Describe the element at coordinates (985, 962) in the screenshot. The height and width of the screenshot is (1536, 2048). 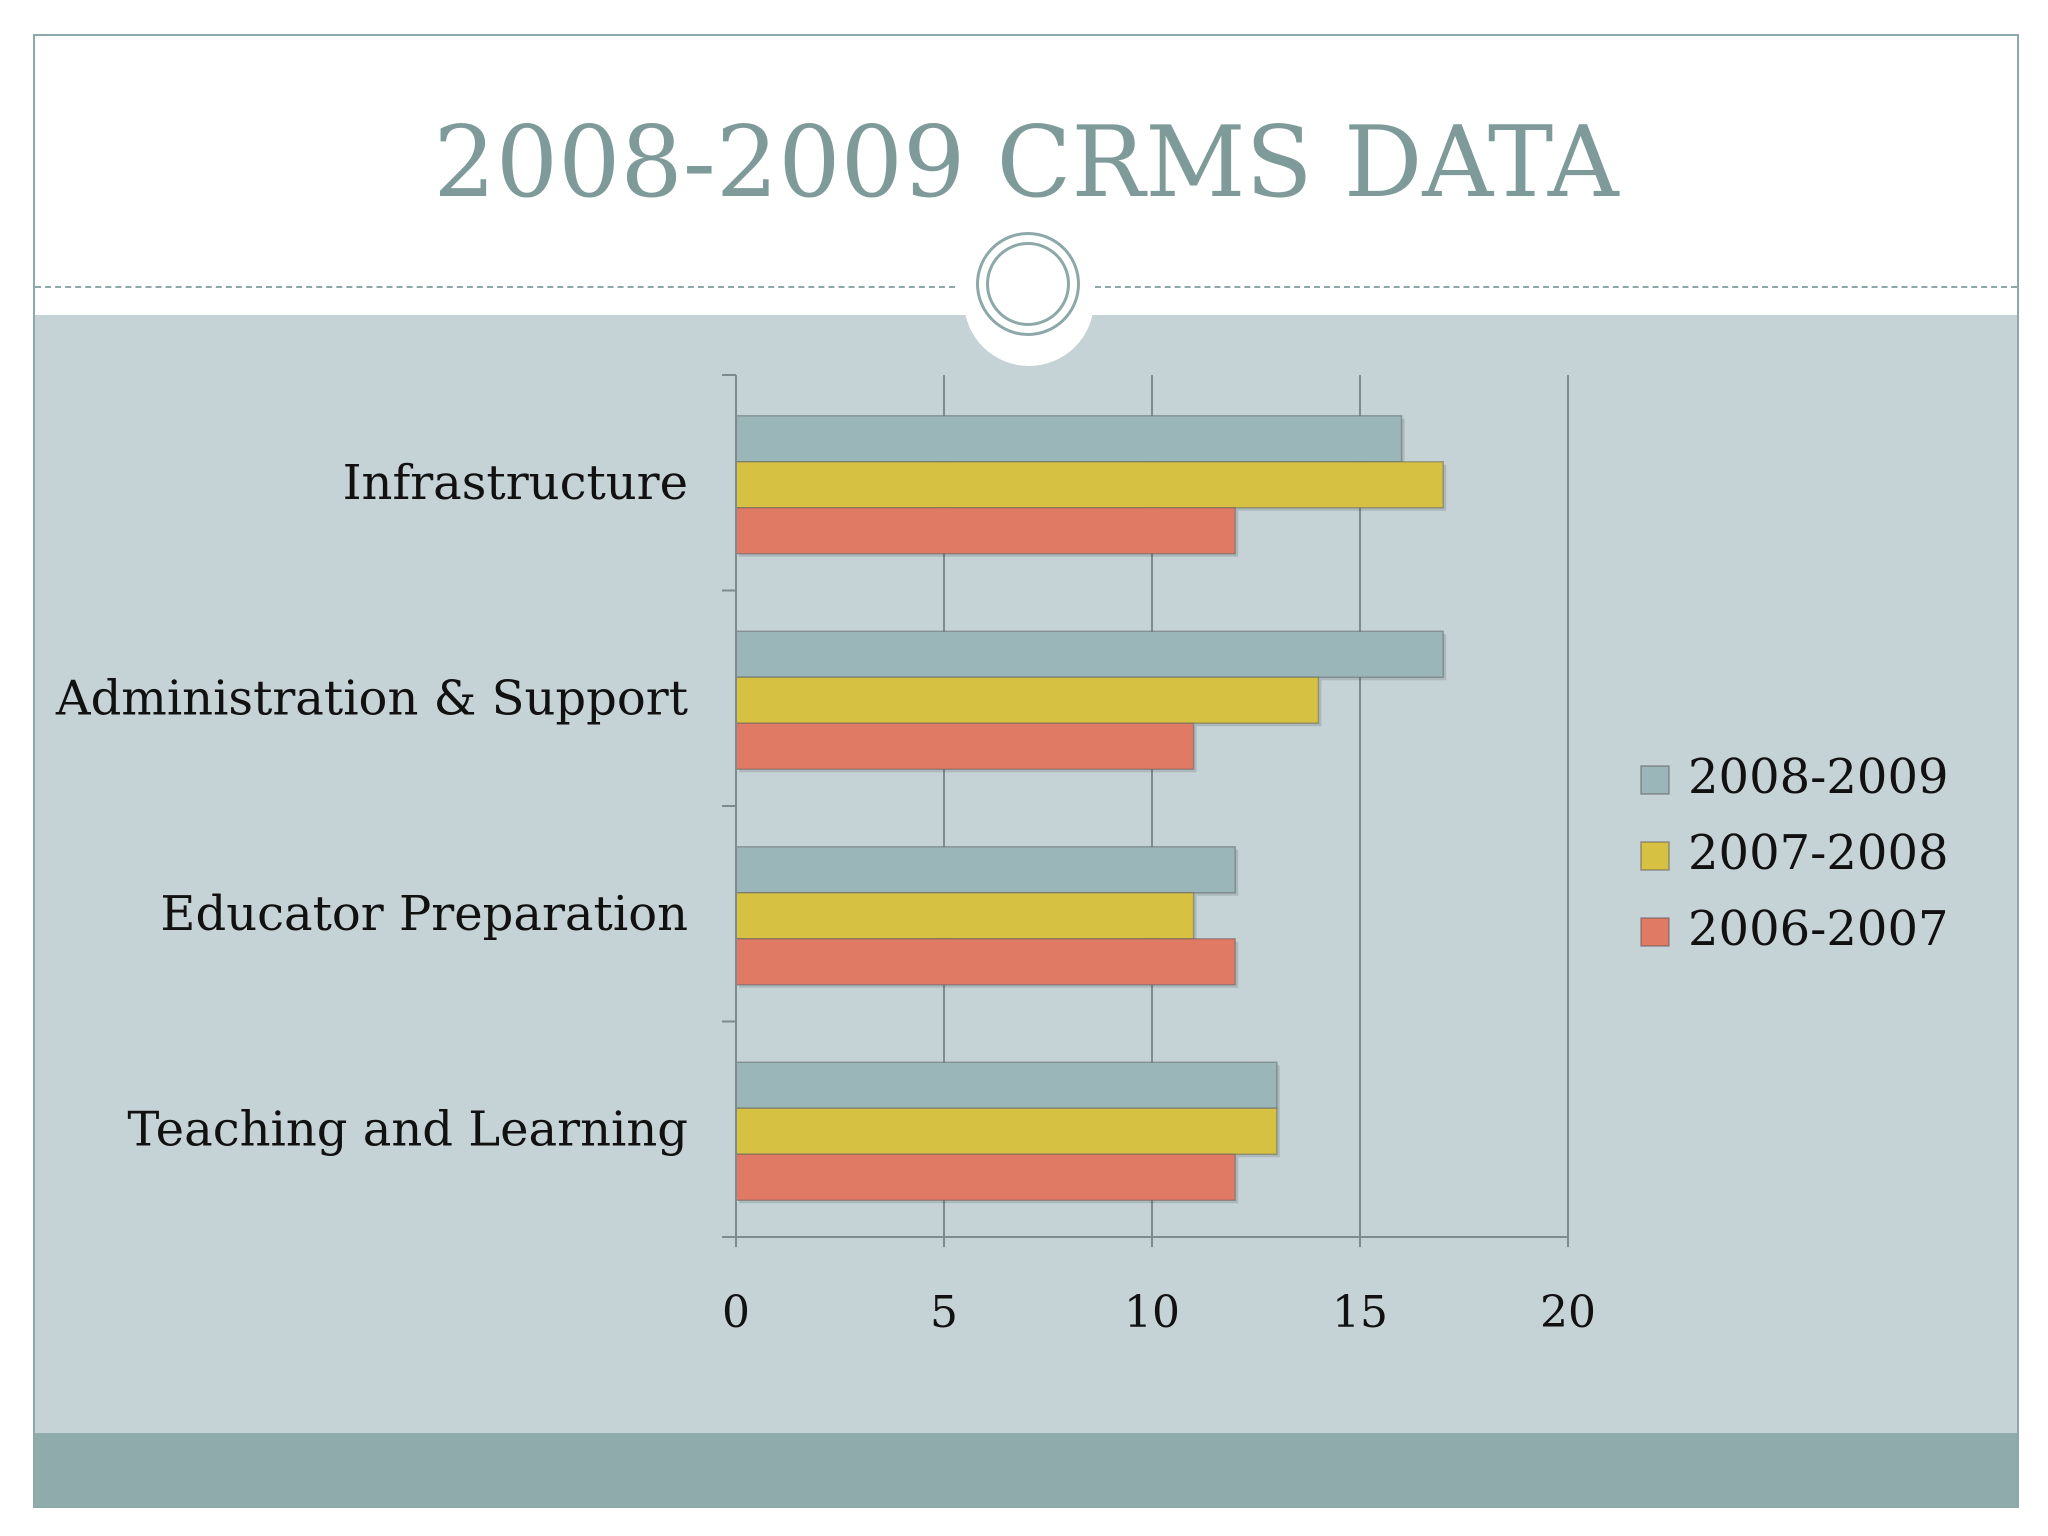
I see `bar-educator-preparation-2006-2007` at that location.